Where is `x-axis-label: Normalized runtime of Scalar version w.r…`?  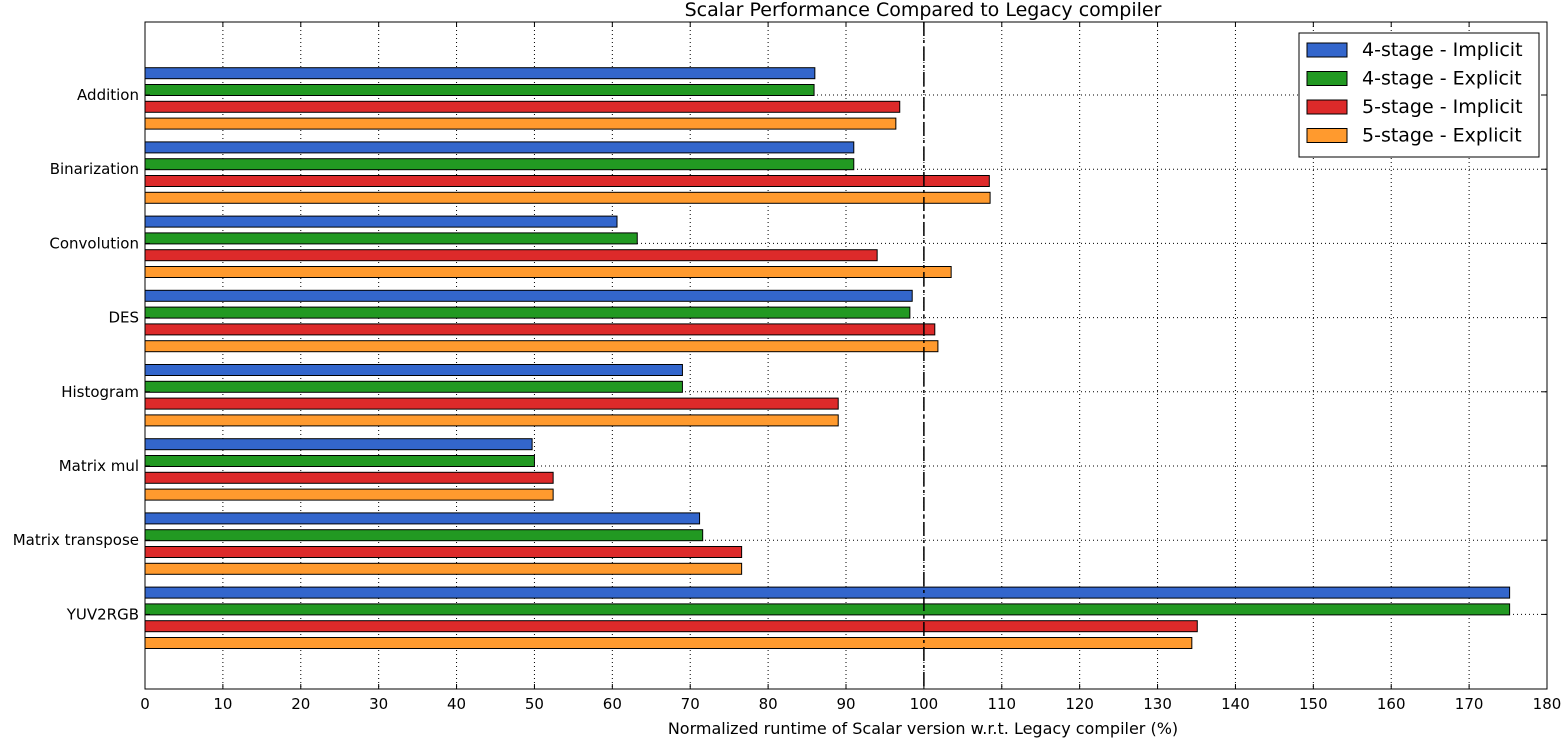
x-axis-label: Normalized runtime of Scalar version w.r… is located at coordinates (923, 728).